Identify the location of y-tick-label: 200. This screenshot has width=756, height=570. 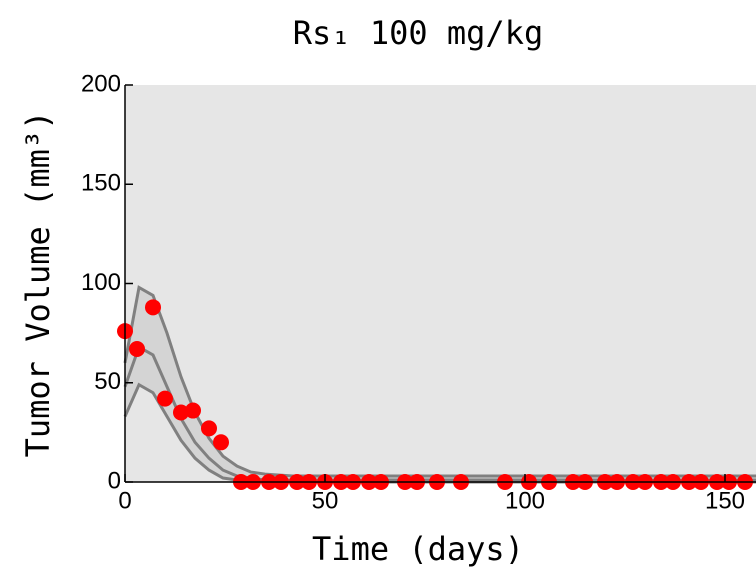
(101, 83).